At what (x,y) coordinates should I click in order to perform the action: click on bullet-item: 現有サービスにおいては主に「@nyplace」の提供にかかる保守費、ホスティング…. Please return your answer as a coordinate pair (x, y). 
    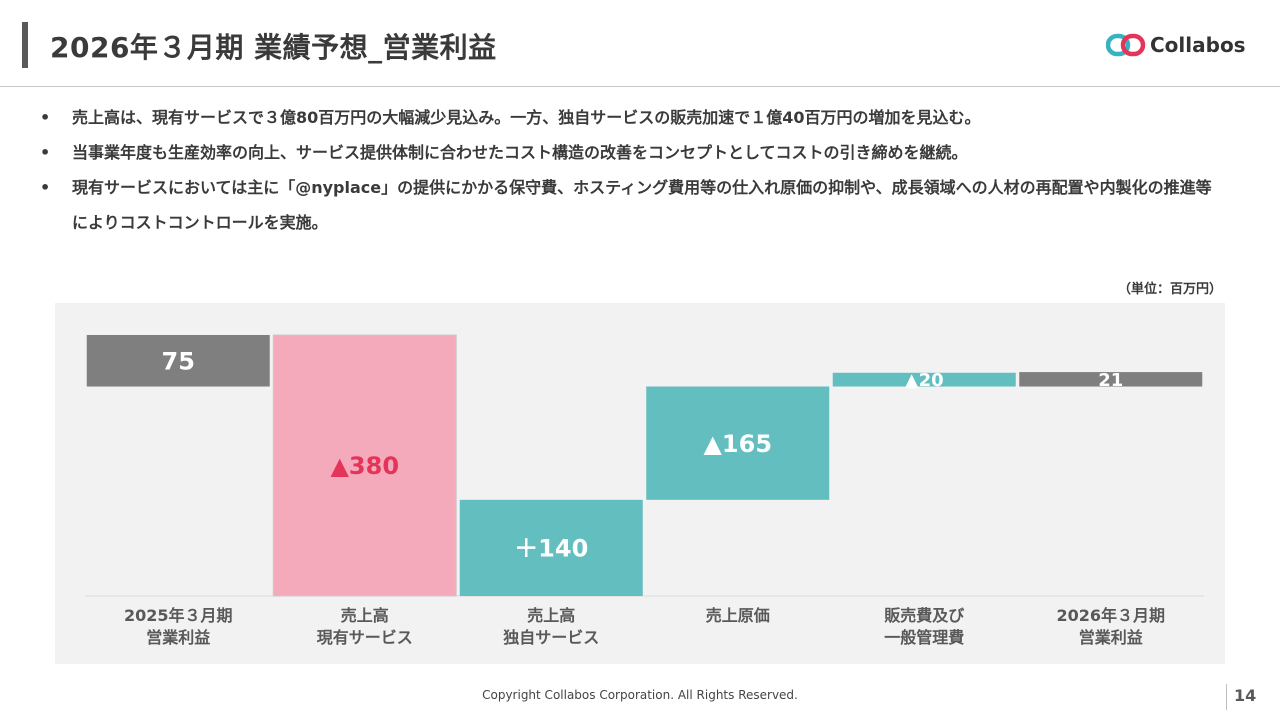
    Looking at the image, I should click on (630, 205).